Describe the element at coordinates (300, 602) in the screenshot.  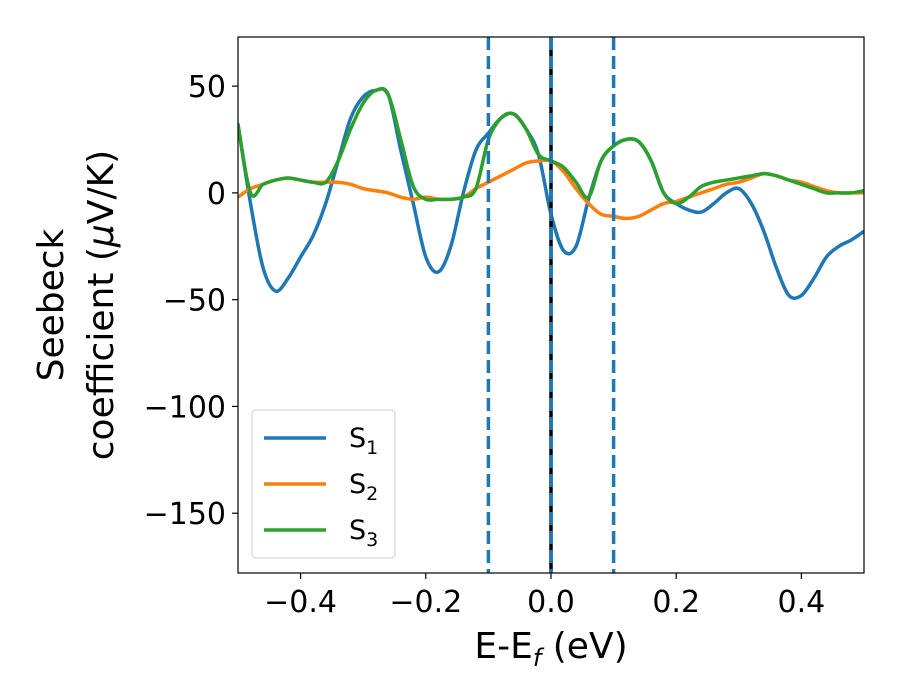
I see `x-tick-label: −0.4` at that location.